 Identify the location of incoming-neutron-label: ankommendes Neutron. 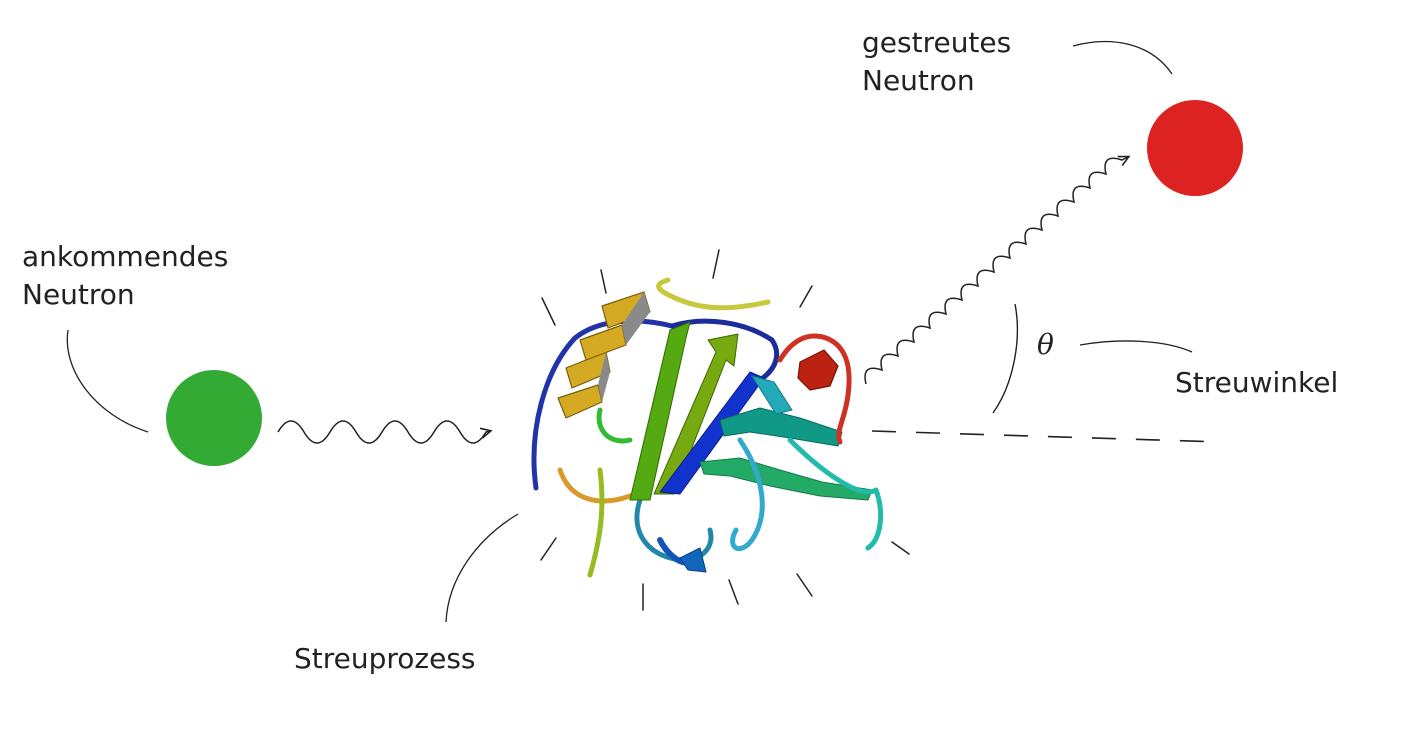
(125, 276).